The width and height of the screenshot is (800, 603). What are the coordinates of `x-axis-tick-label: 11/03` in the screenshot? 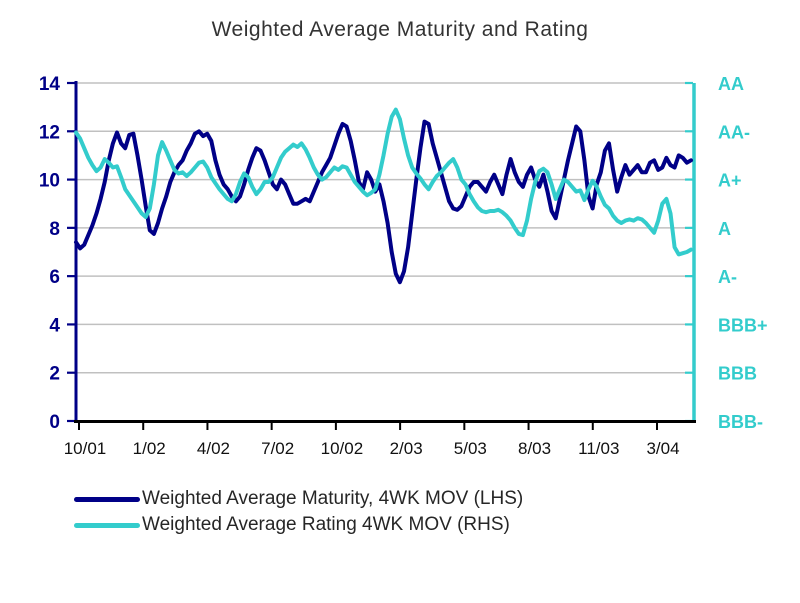 It's located at (598, 448).